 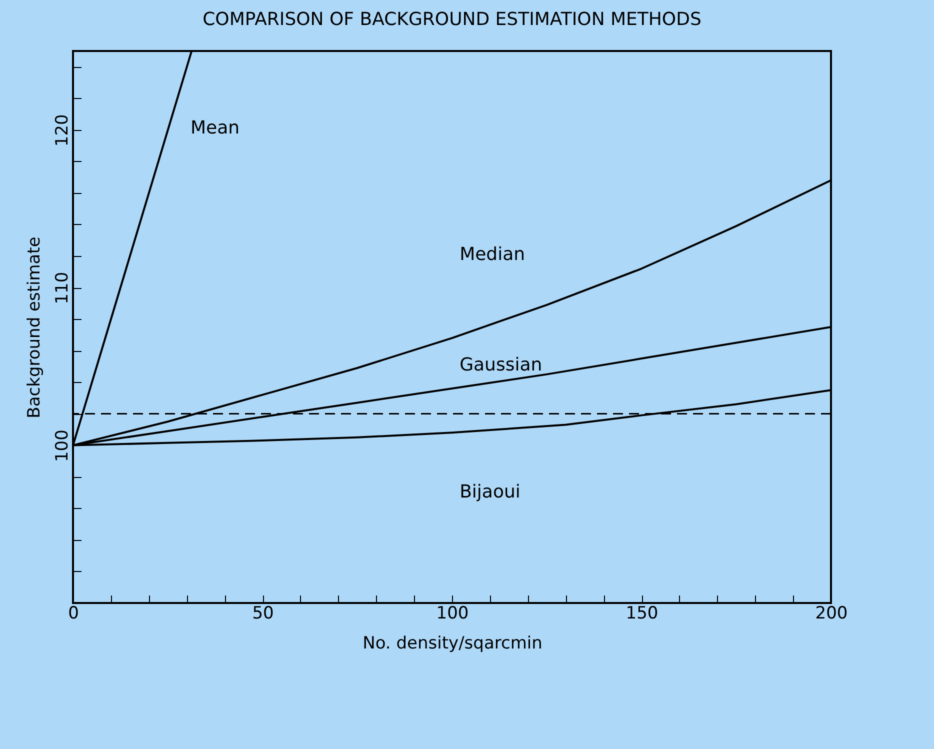 What do you see at coordinates (642, 614) in the screenshot?
I see `x-tick-label: 150` at bounding box center [642, 614].